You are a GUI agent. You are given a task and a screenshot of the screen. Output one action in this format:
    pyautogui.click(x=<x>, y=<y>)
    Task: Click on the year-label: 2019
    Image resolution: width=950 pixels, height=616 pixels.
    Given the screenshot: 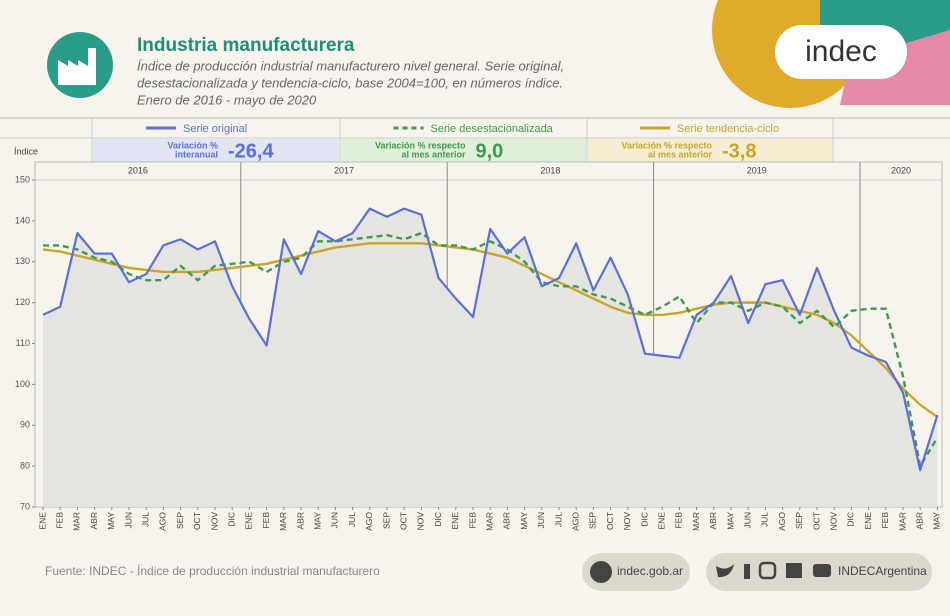 What is the action you would take?
    pyautogui.click(x=757, y=170)
    